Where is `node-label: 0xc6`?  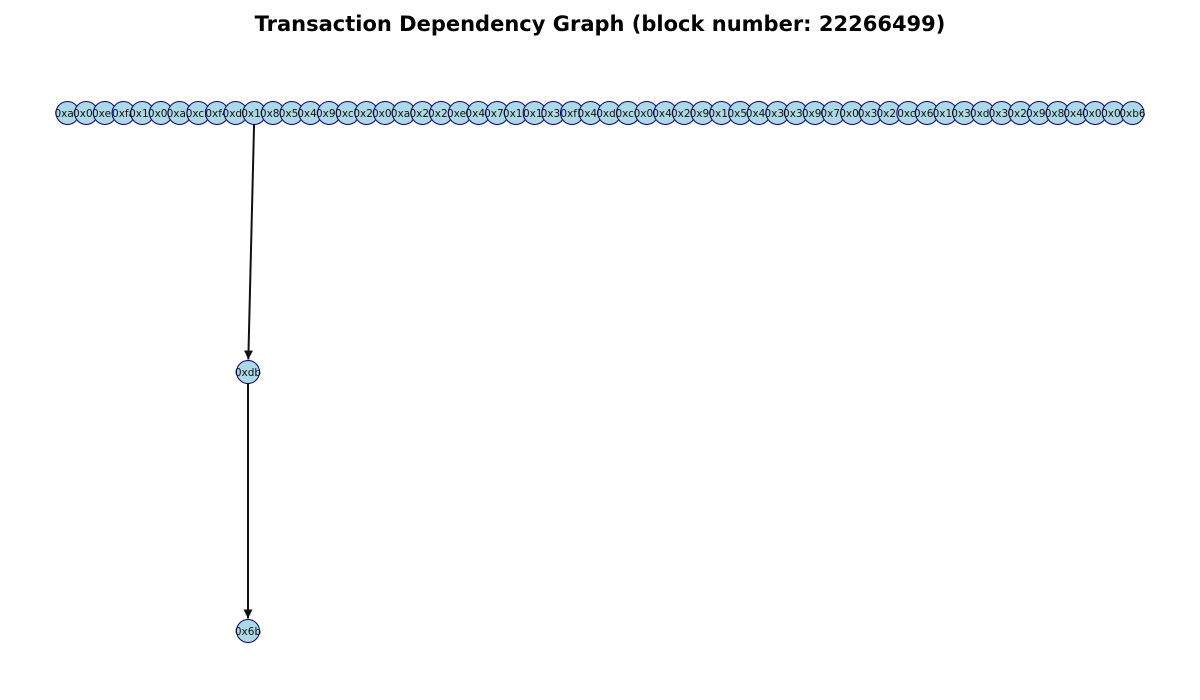
node-label: 0xc6 is located at coordinates (627, 114).